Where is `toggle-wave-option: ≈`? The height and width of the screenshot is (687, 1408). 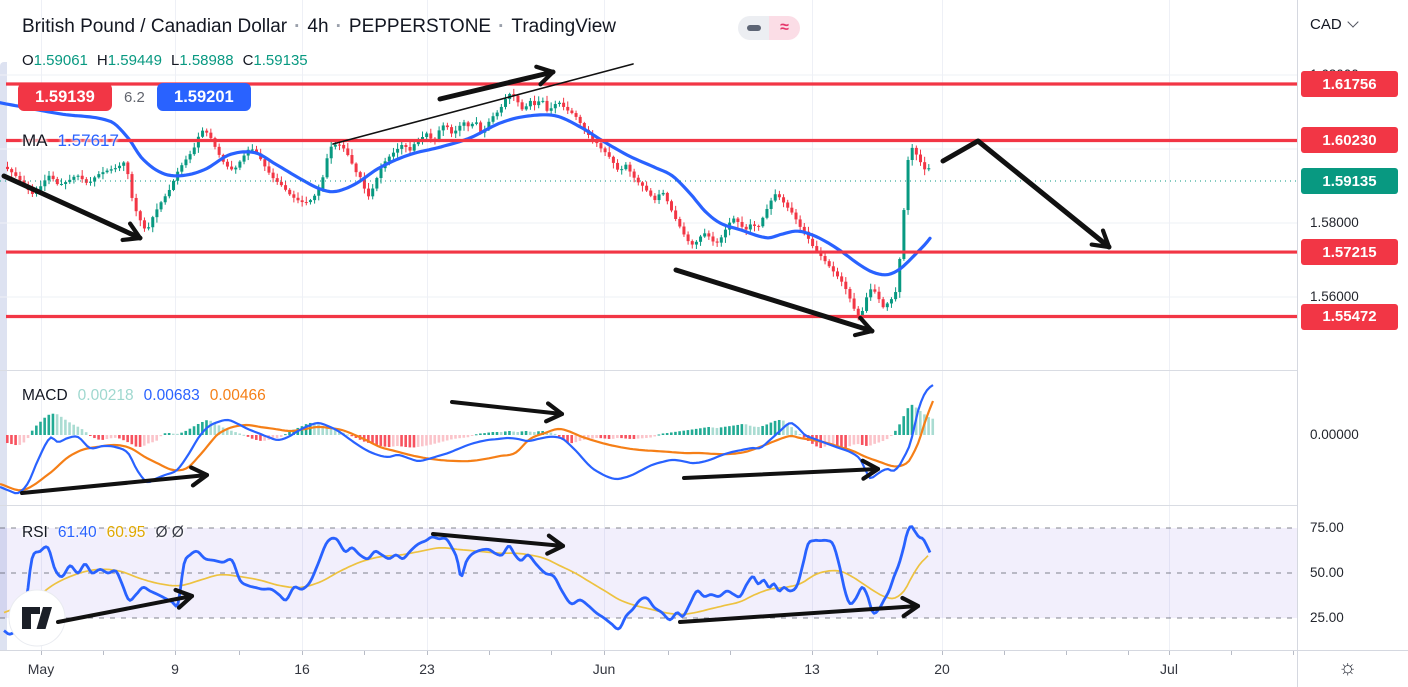
toggle-wave-option: ≈ is located at coordinates (784, 28).